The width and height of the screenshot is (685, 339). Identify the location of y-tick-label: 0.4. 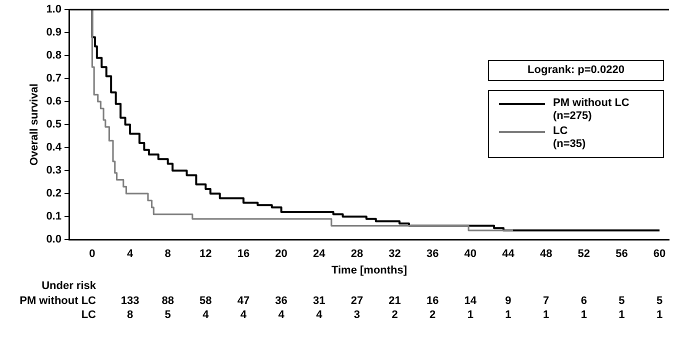
(54, 148).